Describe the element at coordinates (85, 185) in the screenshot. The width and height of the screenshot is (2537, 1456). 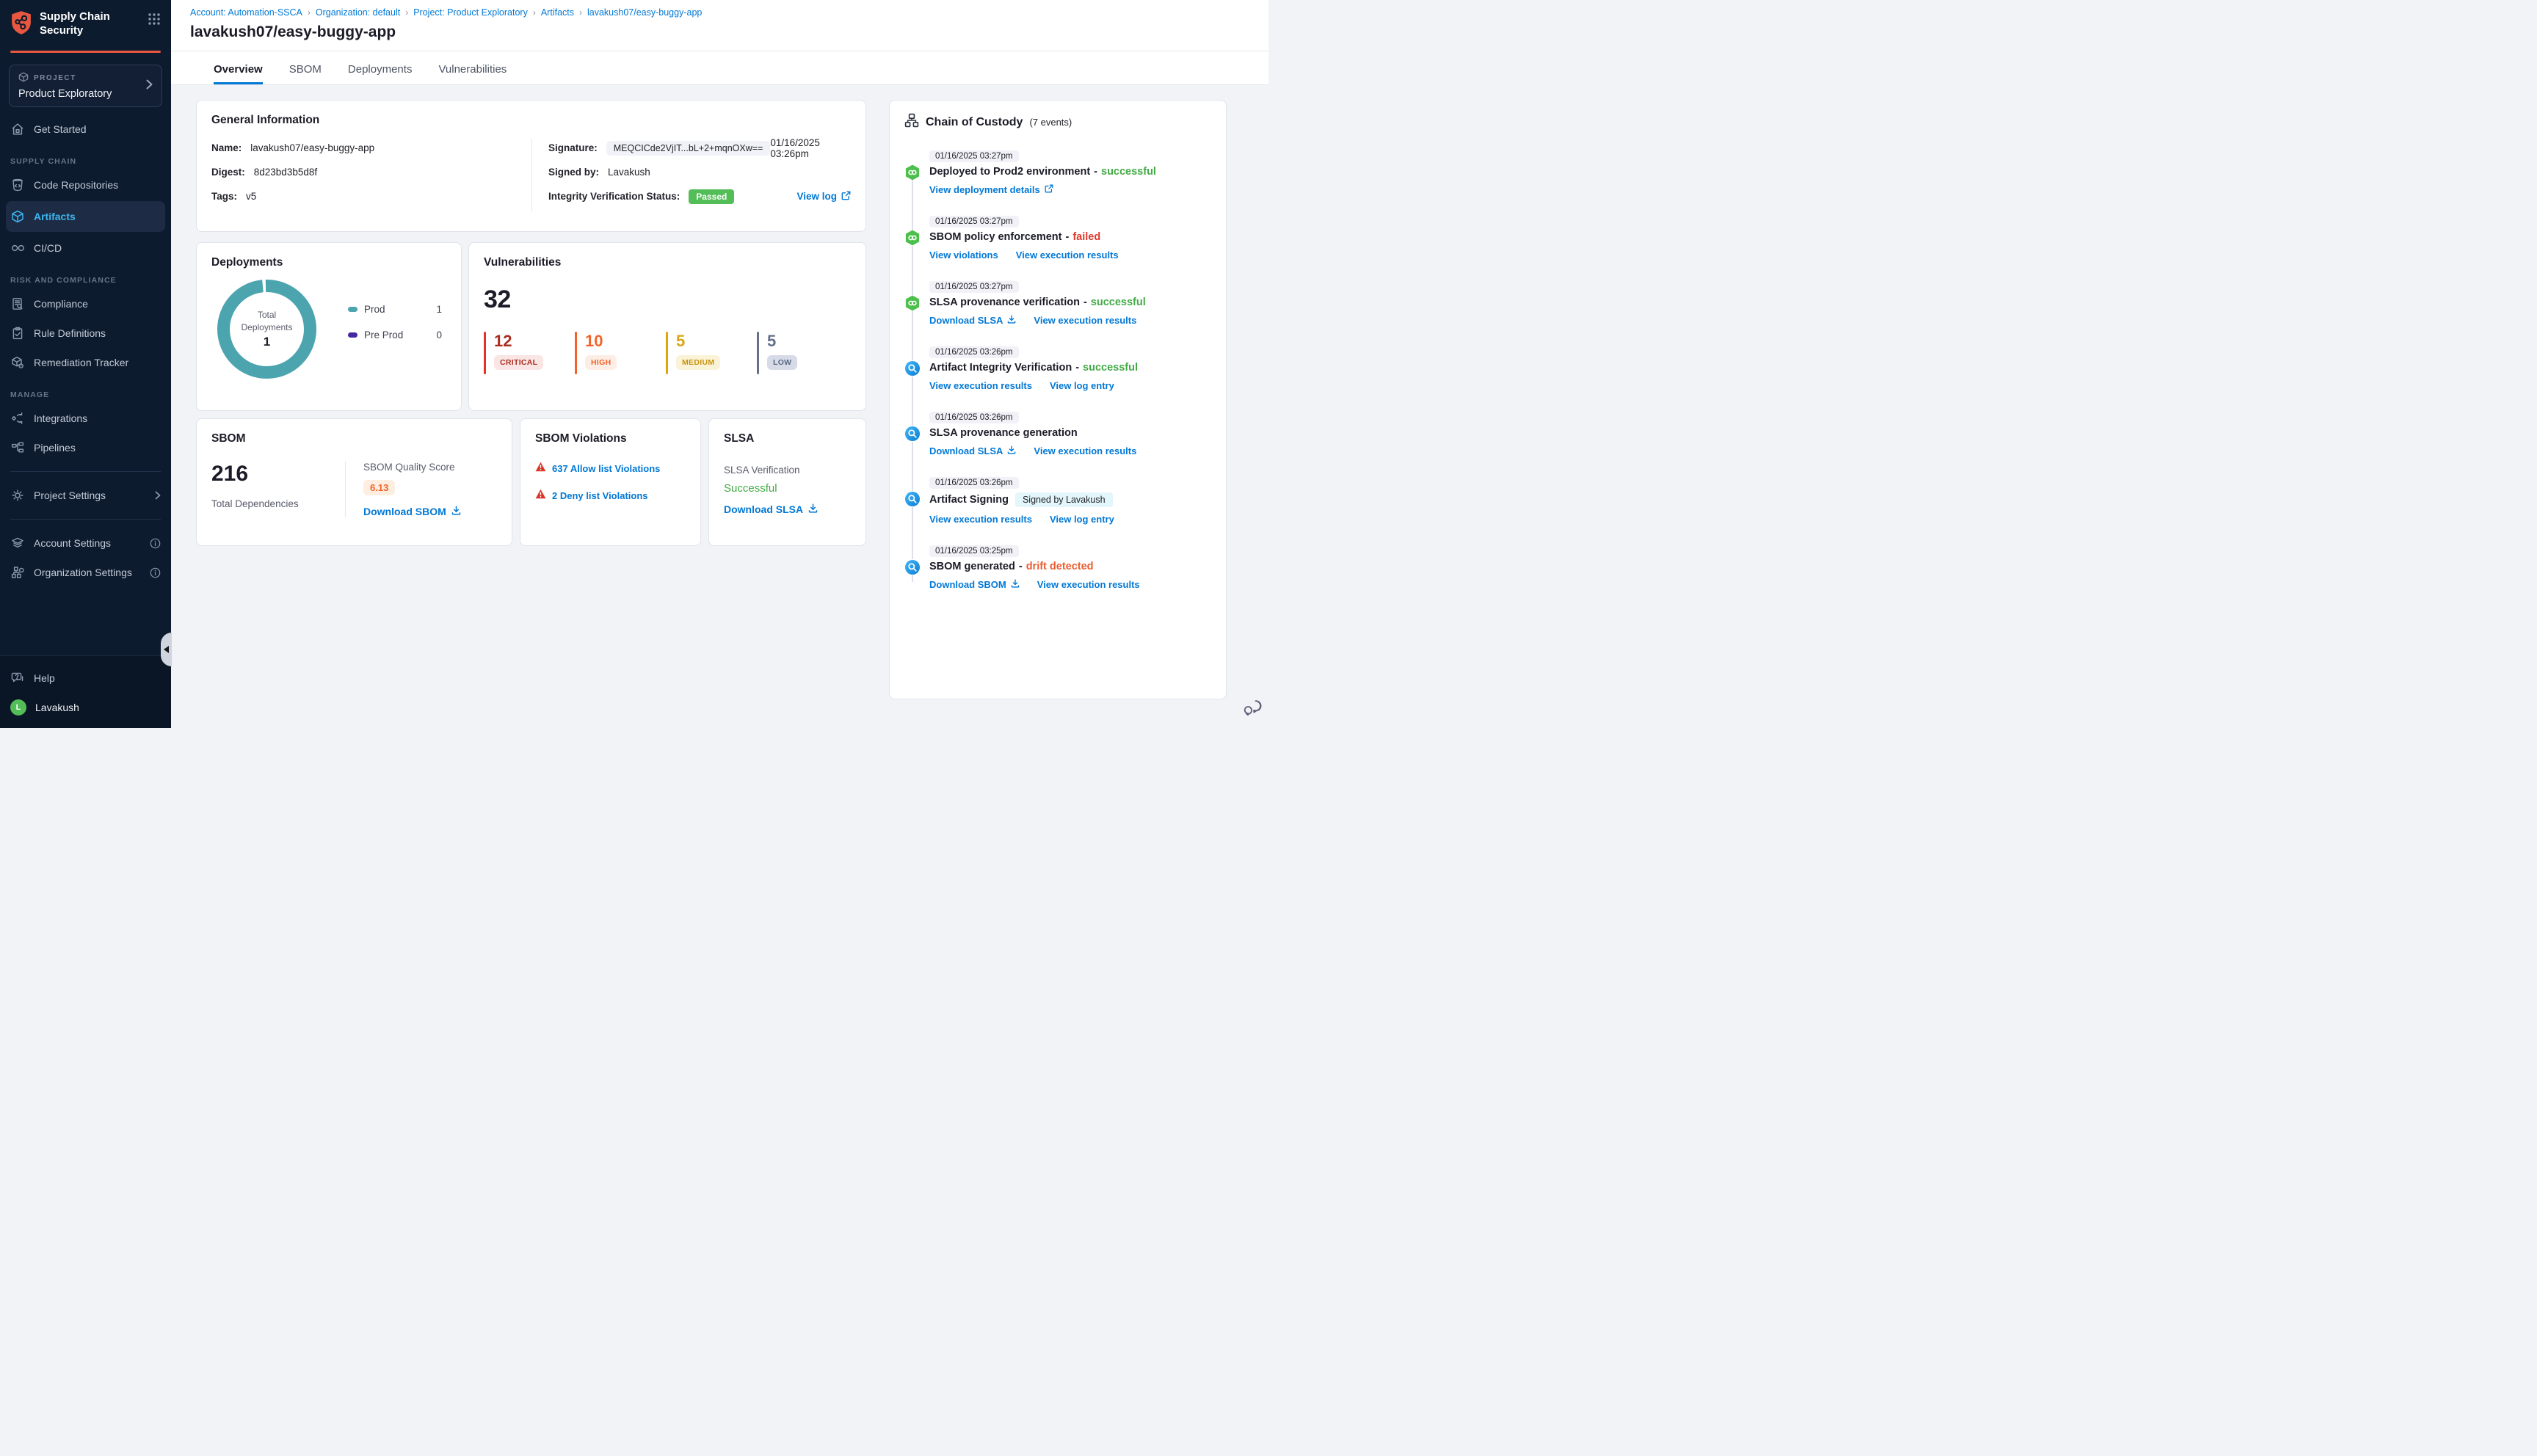
I see `sidebar-item-code-repositories: Code Repositories` at that location.